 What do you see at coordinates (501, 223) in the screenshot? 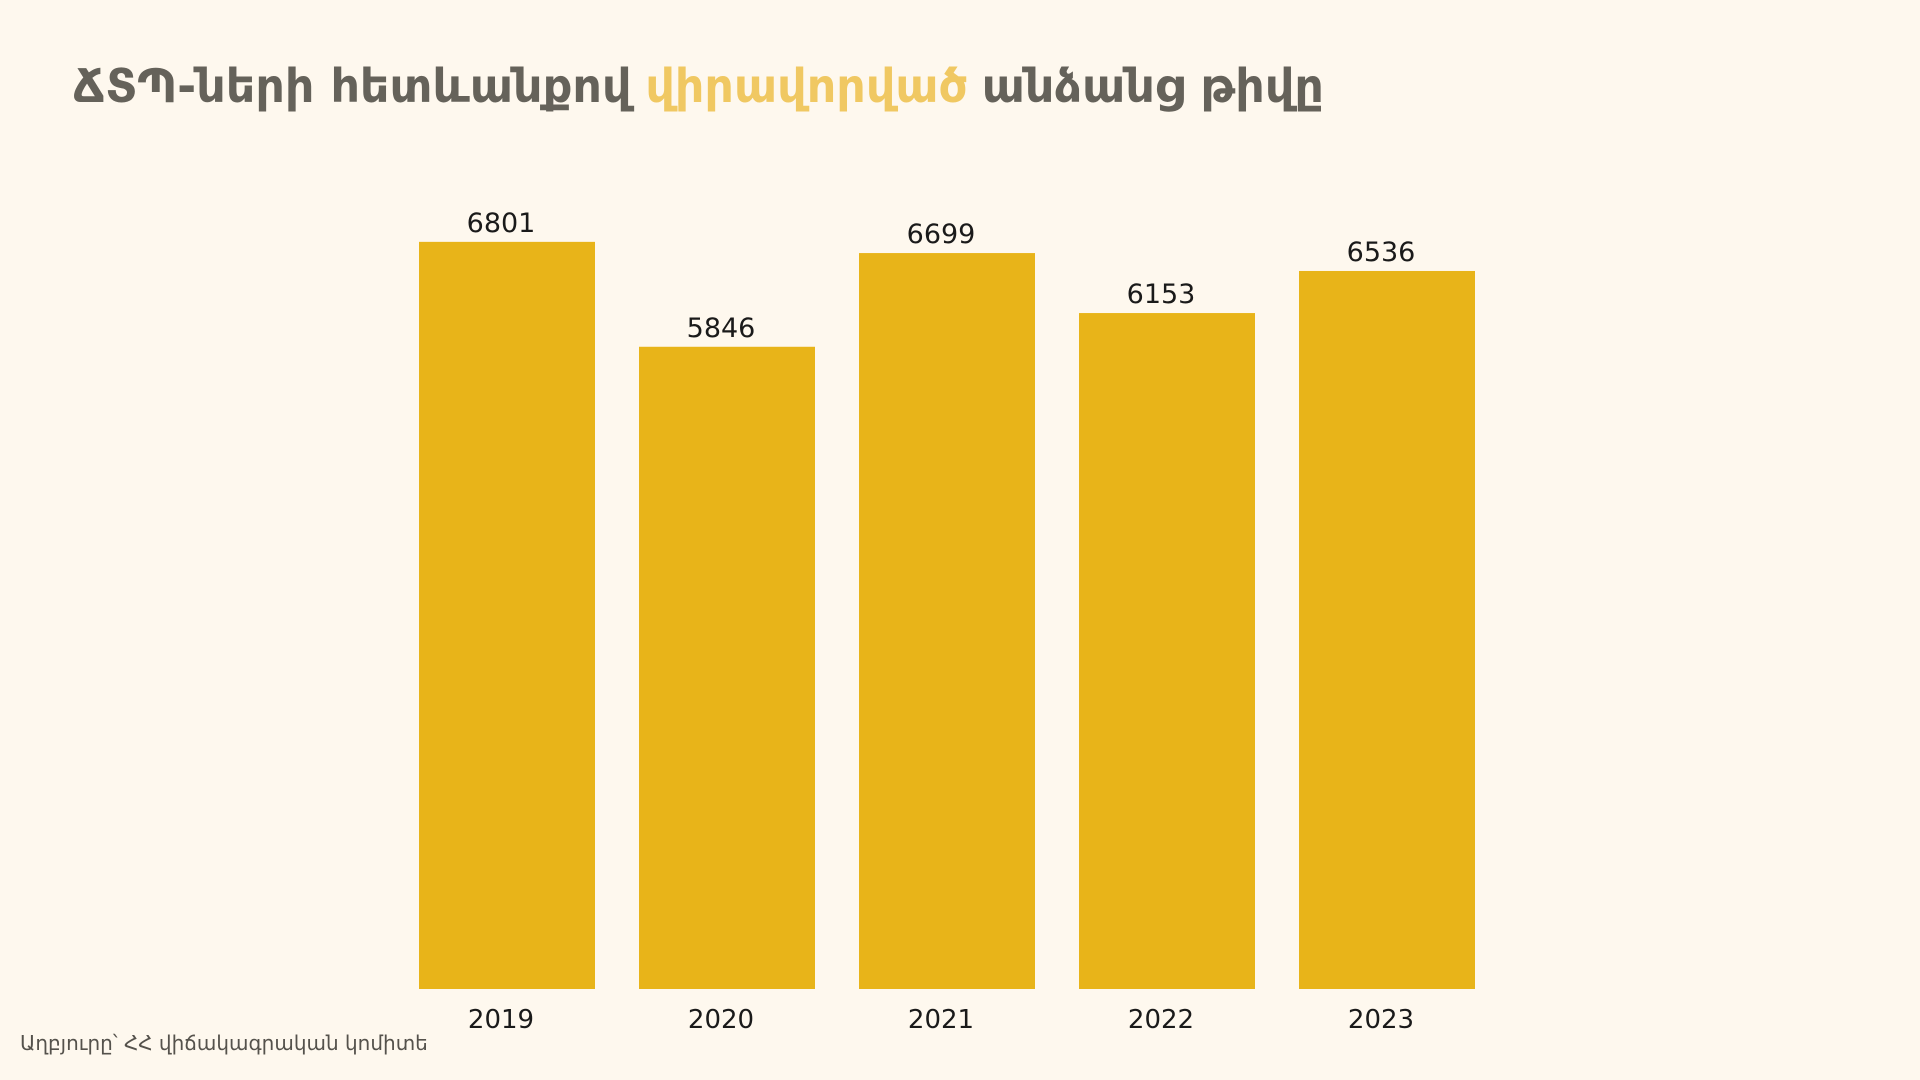
I see `value-label: 6801` at bounding box center [501, 223].